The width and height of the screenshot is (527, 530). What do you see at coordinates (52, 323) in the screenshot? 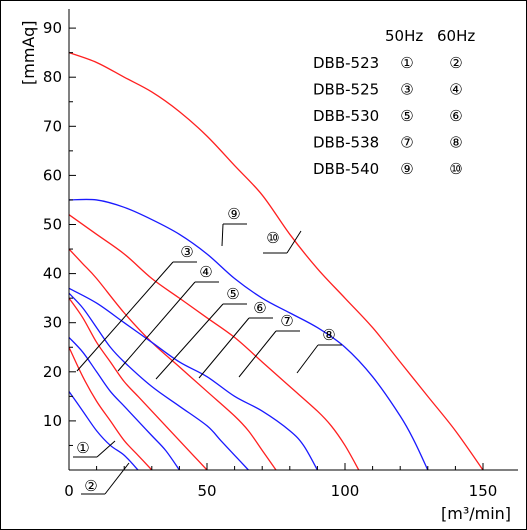
I see `y-tick-label: 30` at bounding box center [52, 323].